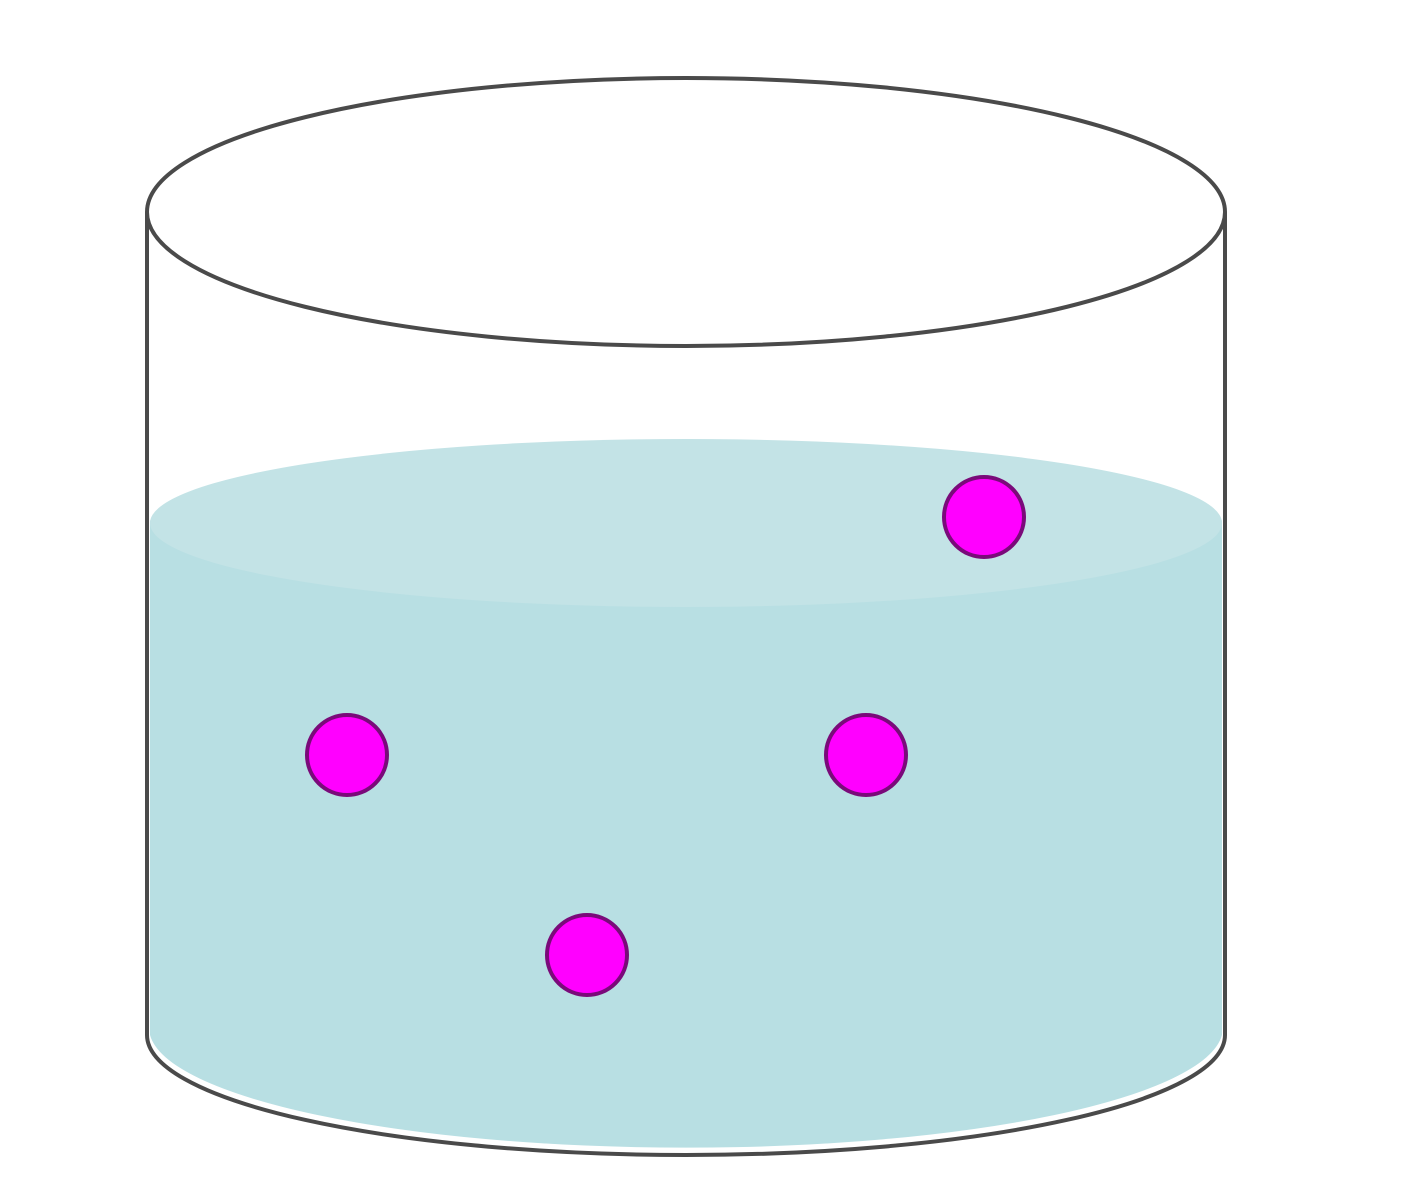 The image size is (1407, 1200). What do you see at coordinates (686, 523) in the screenshot?
I see `liquid-surface` at bounding box center [686, 523].